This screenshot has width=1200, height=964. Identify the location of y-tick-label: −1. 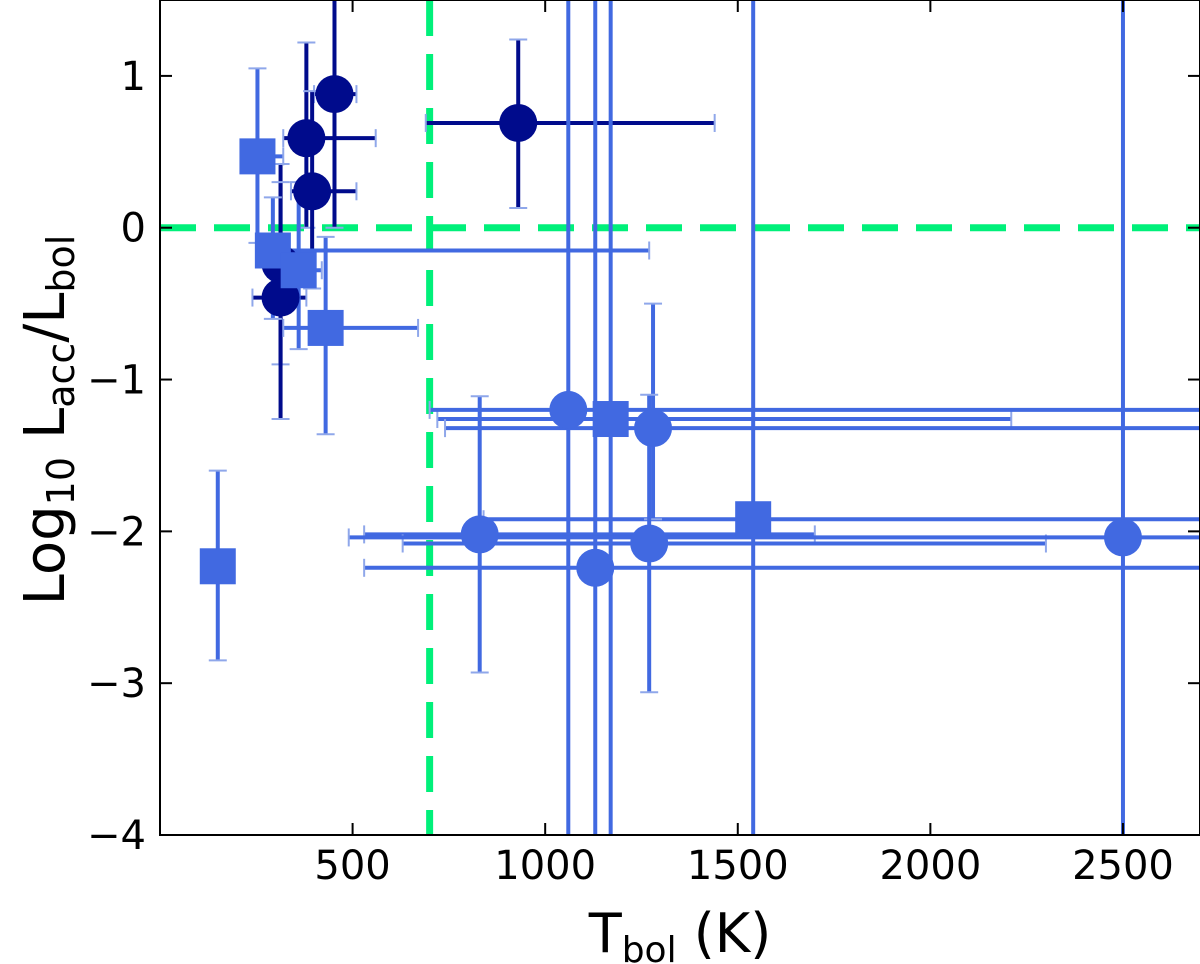
(116, 381).